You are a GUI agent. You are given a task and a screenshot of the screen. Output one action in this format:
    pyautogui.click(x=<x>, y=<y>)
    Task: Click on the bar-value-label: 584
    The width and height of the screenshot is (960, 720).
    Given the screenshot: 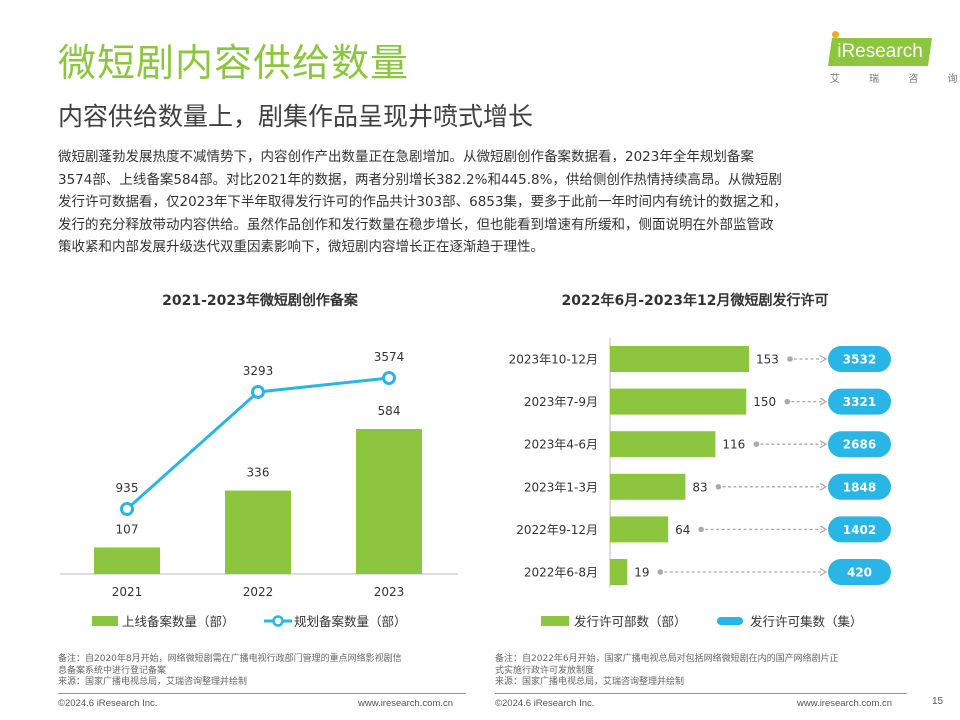 What is the action you would take?
    pyautogui.click(x=389, y=411)
    